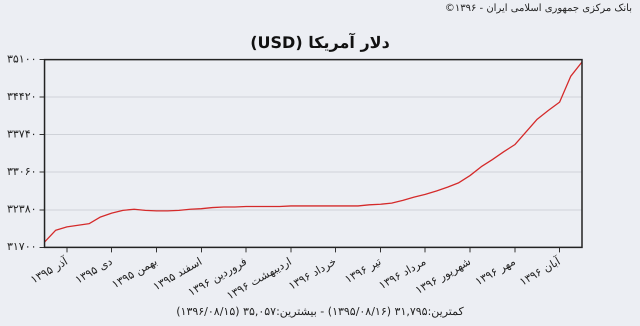  What do you see at coordinates (21, 247) in the screenshot?
I see `y-tick-label: ۳۱۷۰۰` at bounding box center [21, 247].